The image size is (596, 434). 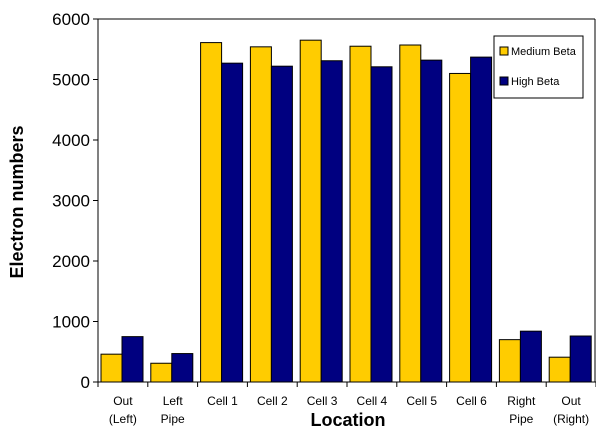 What do you see at coordinates (71, 140) in the screenshot?
I see `y-tick-label-4: 4000` at bounding box center [71, 140].